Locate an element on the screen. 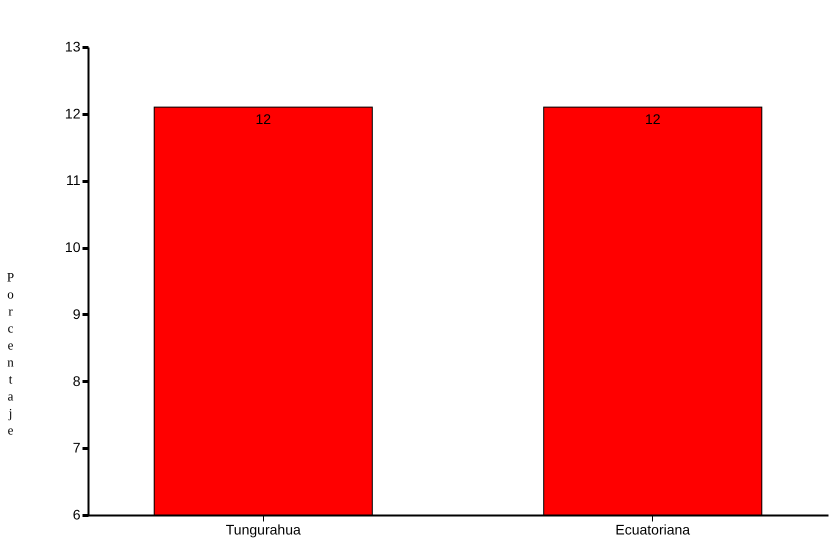 Image resolution: width=829 pixels, height=550 pixels. x-tick-label: Ecuatoriana is located at coordinates (652, 530).